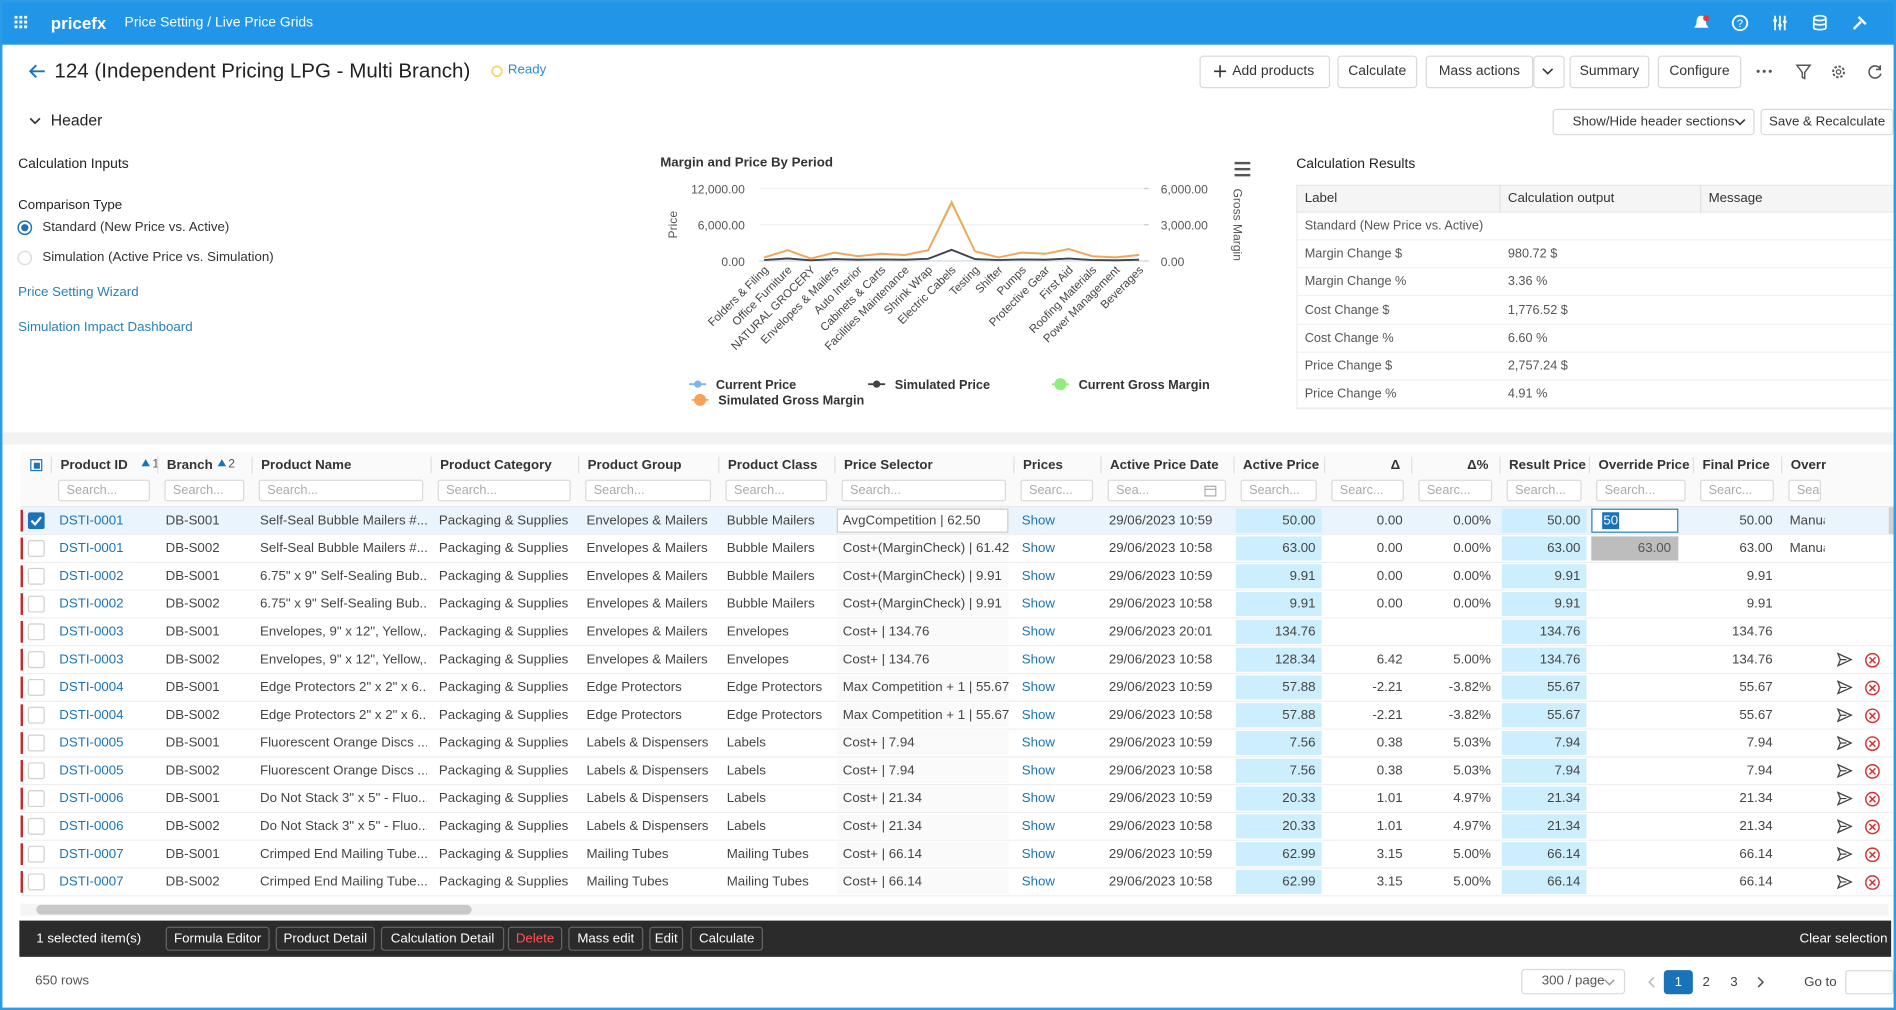 The height and width of the screenshot is (1010, 1896). I want to click on more-icon, so click(1764, 71).